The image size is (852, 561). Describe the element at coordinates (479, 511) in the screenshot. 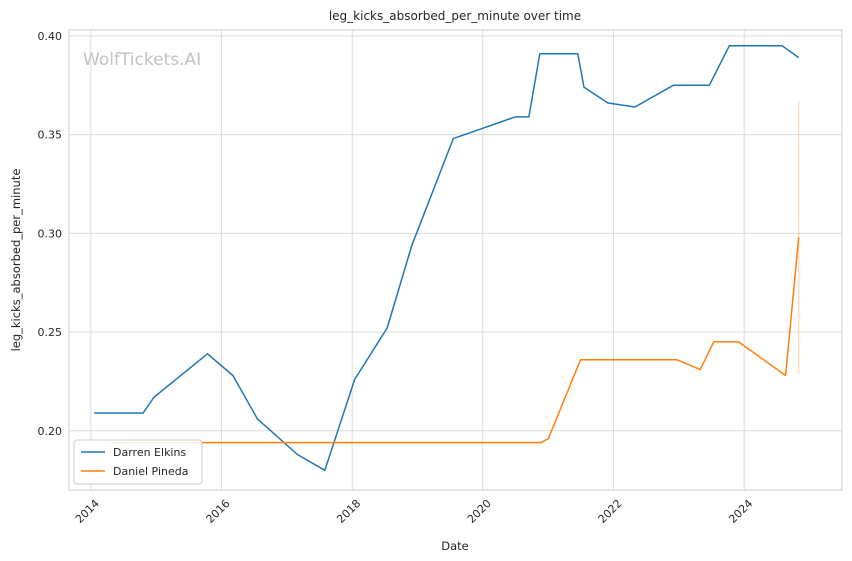

I see `x-tick-label: 2020` at that location.